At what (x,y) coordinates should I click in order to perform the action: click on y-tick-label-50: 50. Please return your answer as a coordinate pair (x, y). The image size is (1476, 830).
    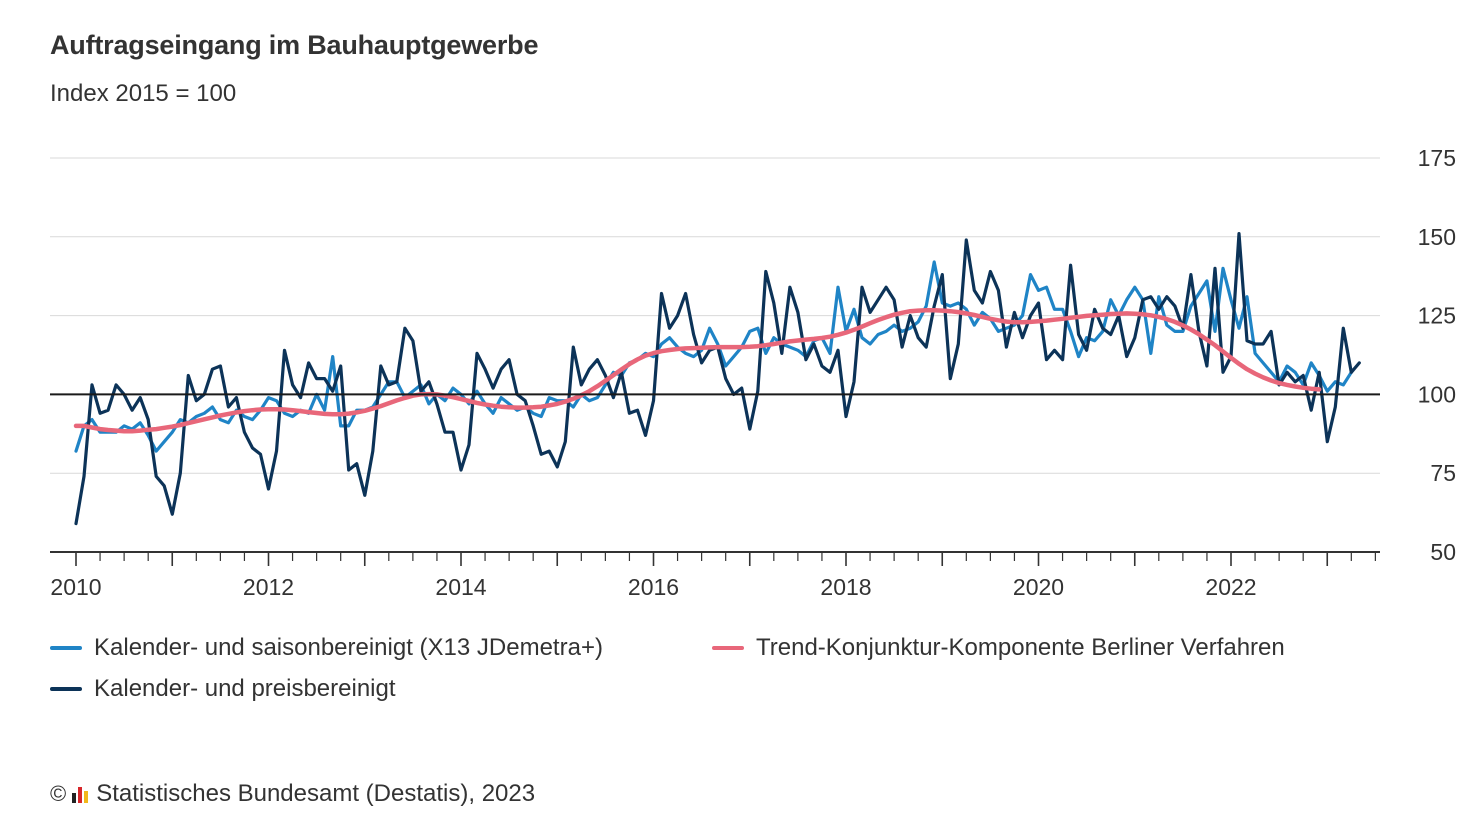
    Looking at the image, I should click on (1443, 552).